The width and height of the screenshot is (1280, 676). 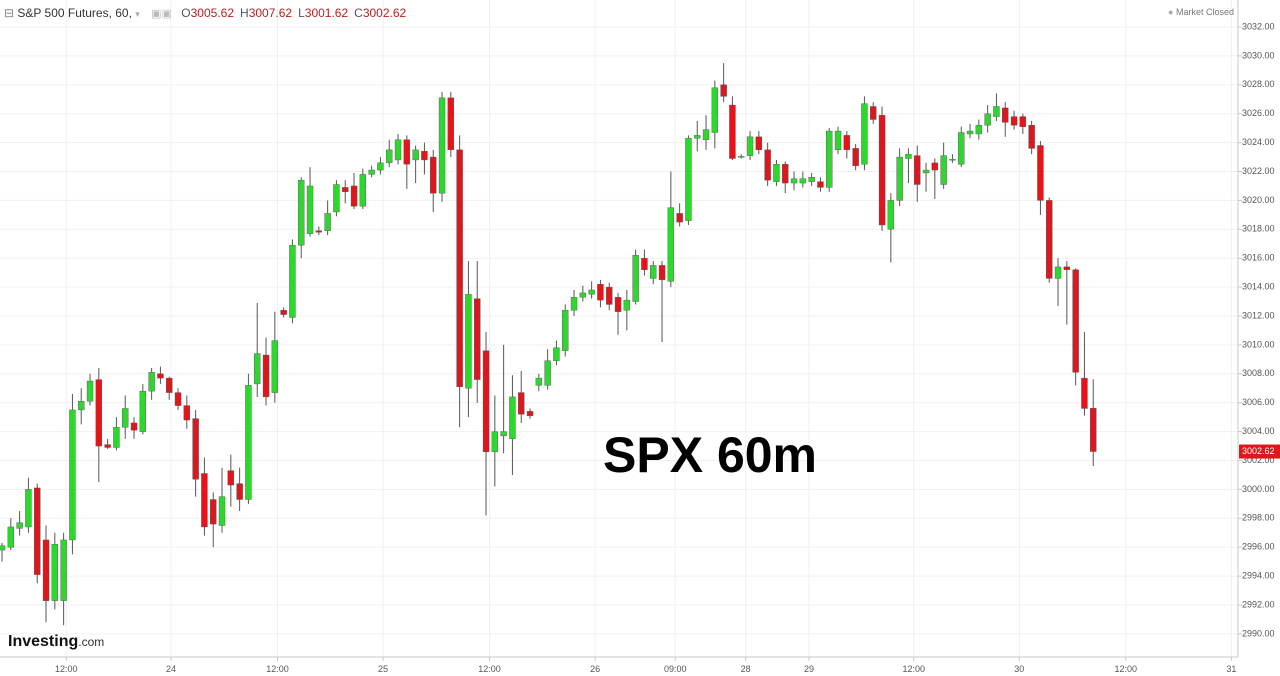 I want to click on x-tick-label: 25, so click(x=383, y=669).